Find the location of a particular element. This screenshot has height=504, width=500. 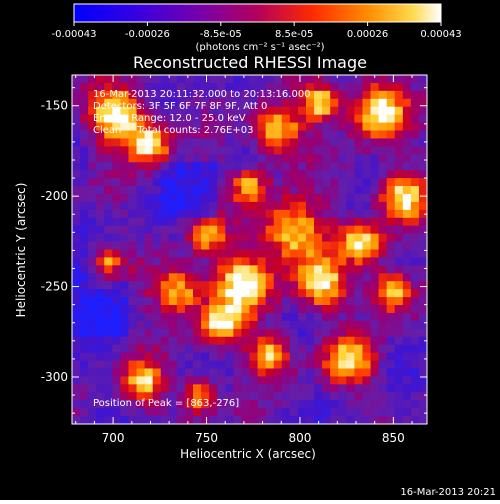

peak-position-text: Position of Peak = [863,-276] is located at coordinates (166, 403).